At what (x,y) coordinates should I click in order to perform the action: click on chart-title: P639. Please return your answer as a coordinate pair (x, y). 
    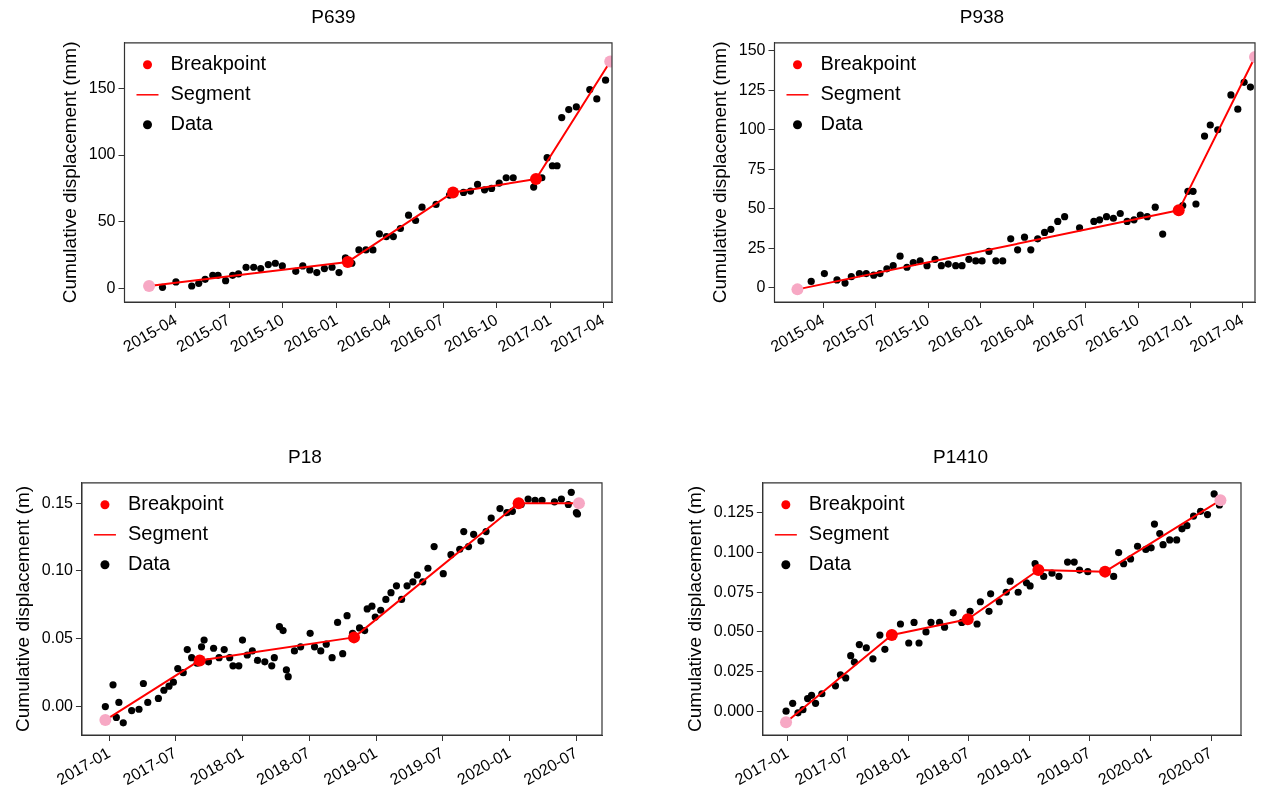
    Looking at the image, I should click on (333, 16).